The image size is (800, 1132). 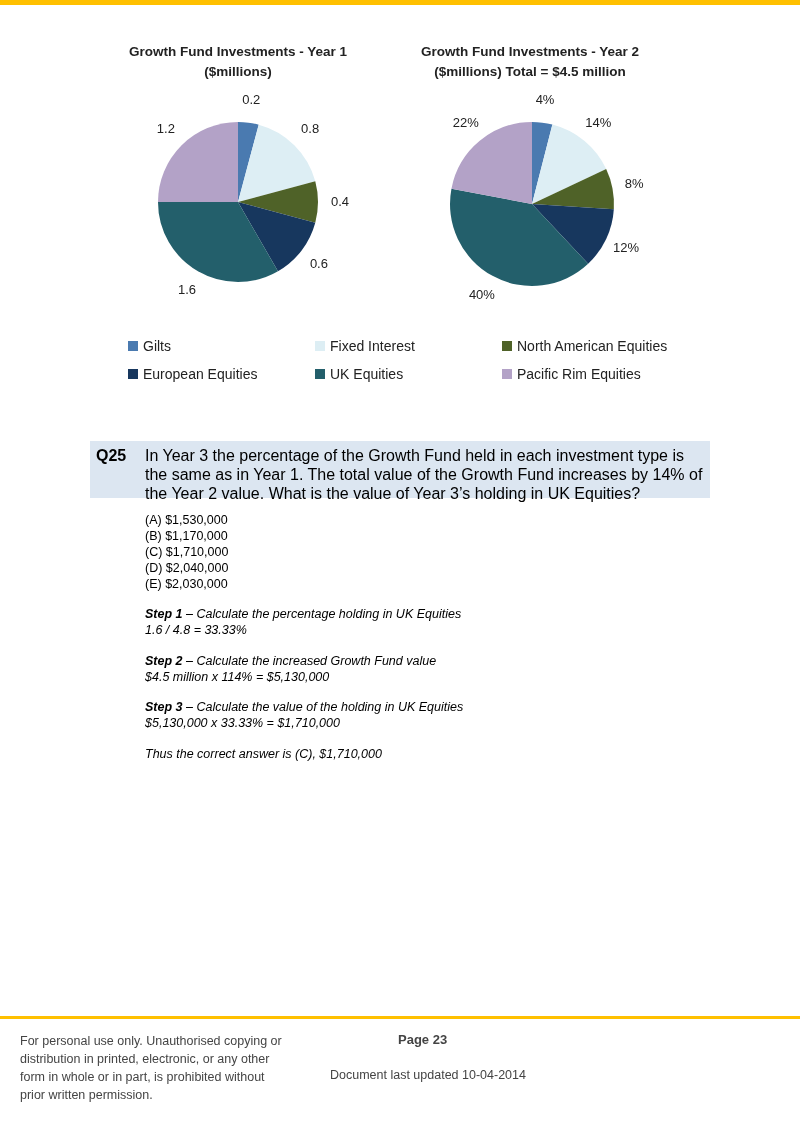 I want to click on text: Thus the correct answer is (C), $1,710,000, so click(x=263, y=754).